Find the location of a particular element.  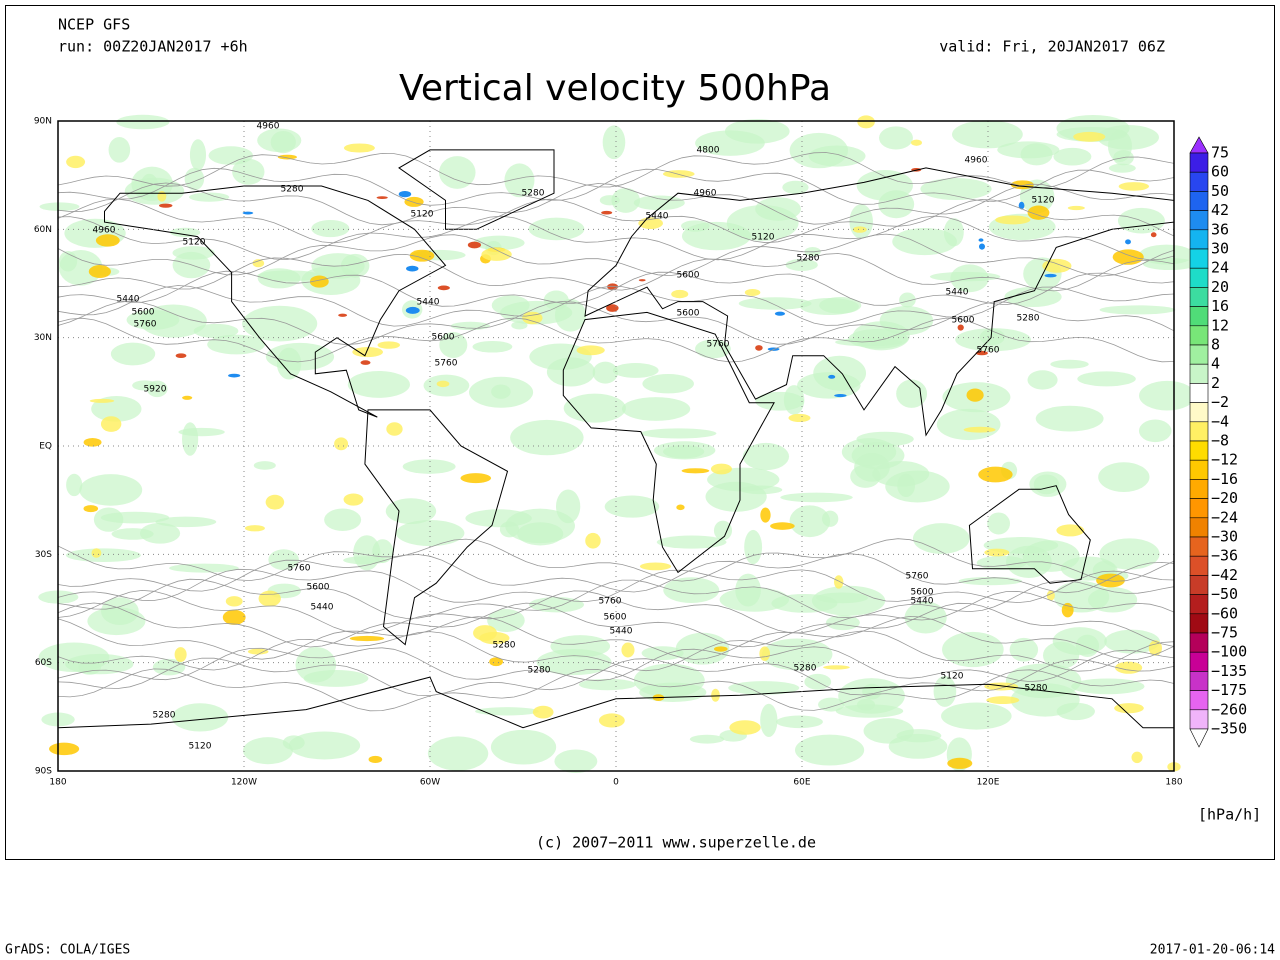

lat-label: 90S is located at coordinates (43, 772).